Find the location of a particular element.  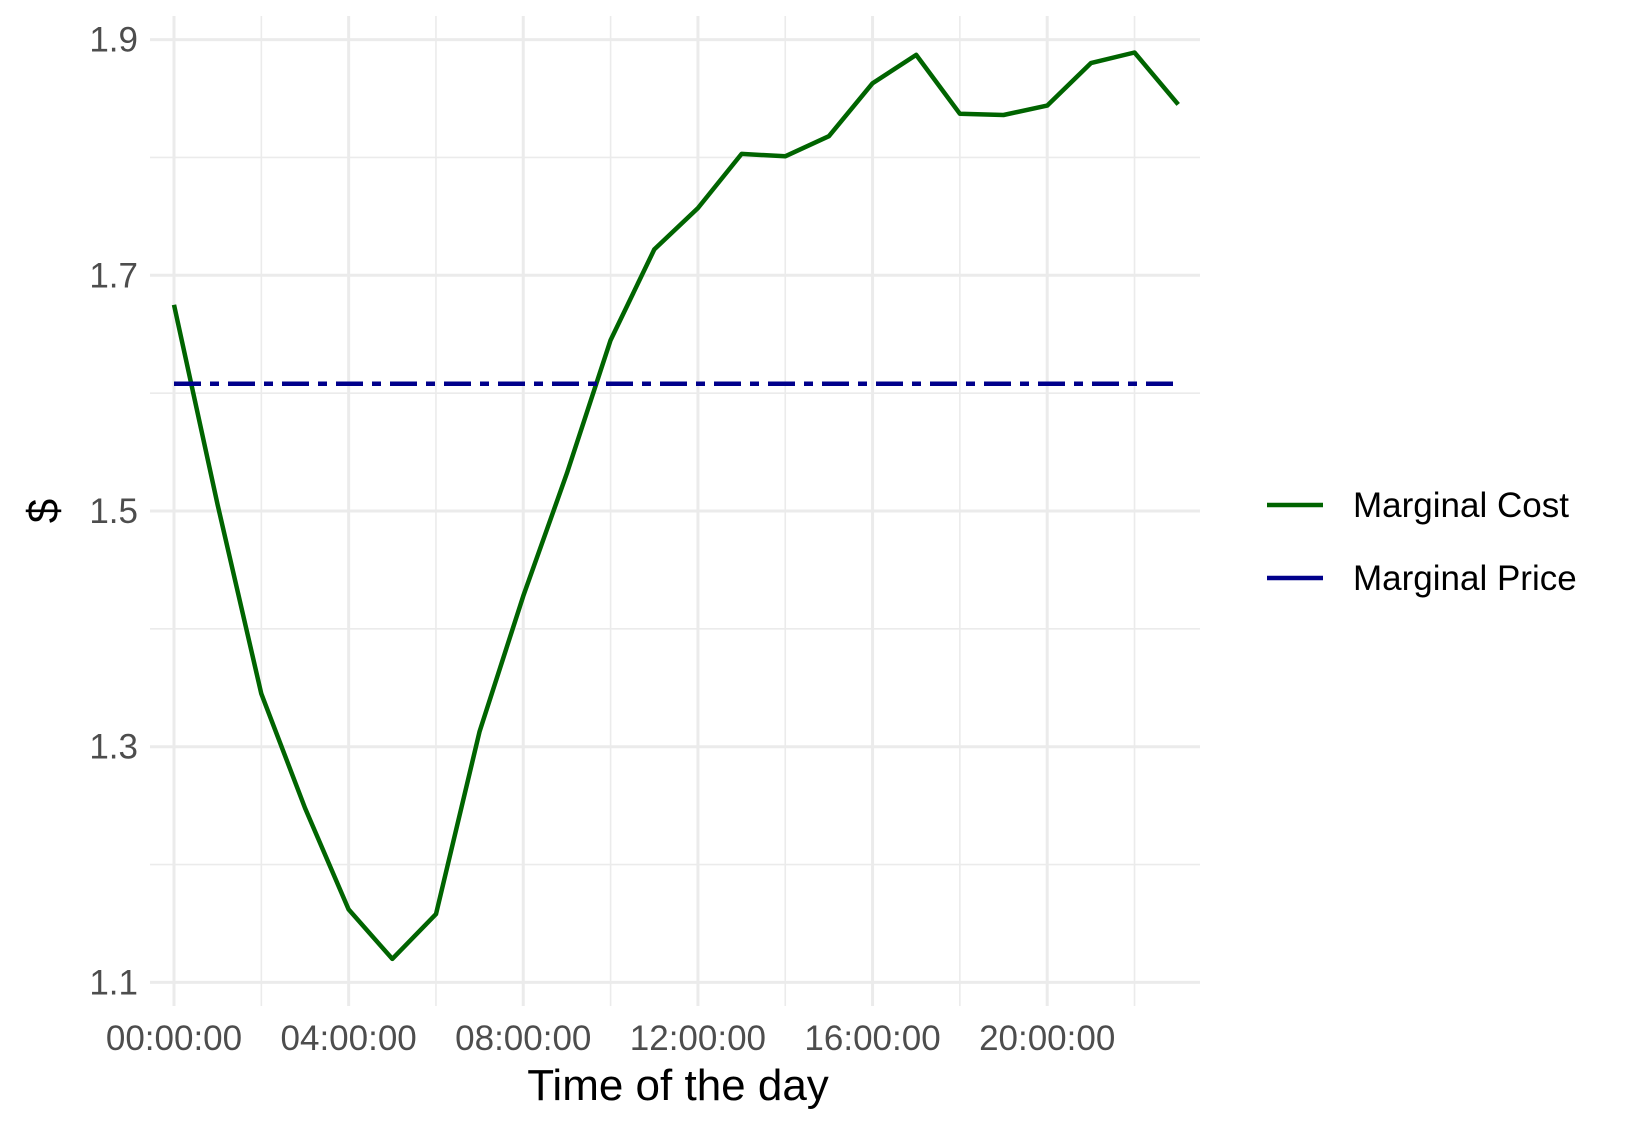

y-tick-label: 1.1 is located at coordinates (113, 982).